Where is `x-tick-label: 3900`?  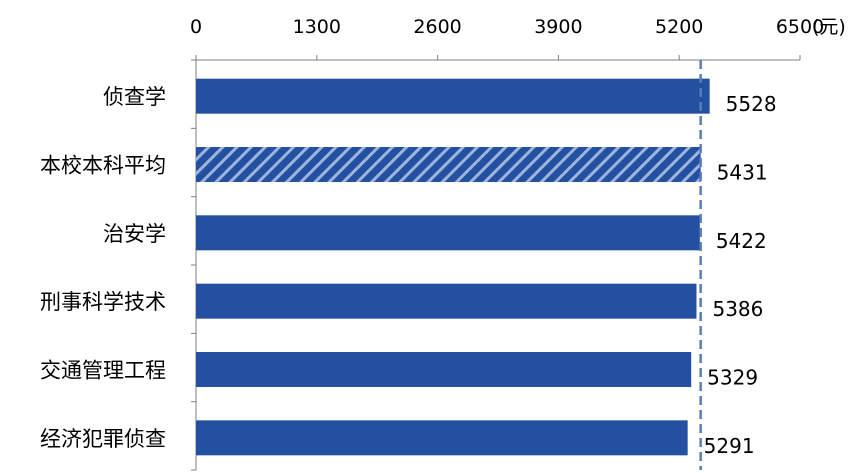
x-tick-label: 3900 is located at coordinates (558, 27).